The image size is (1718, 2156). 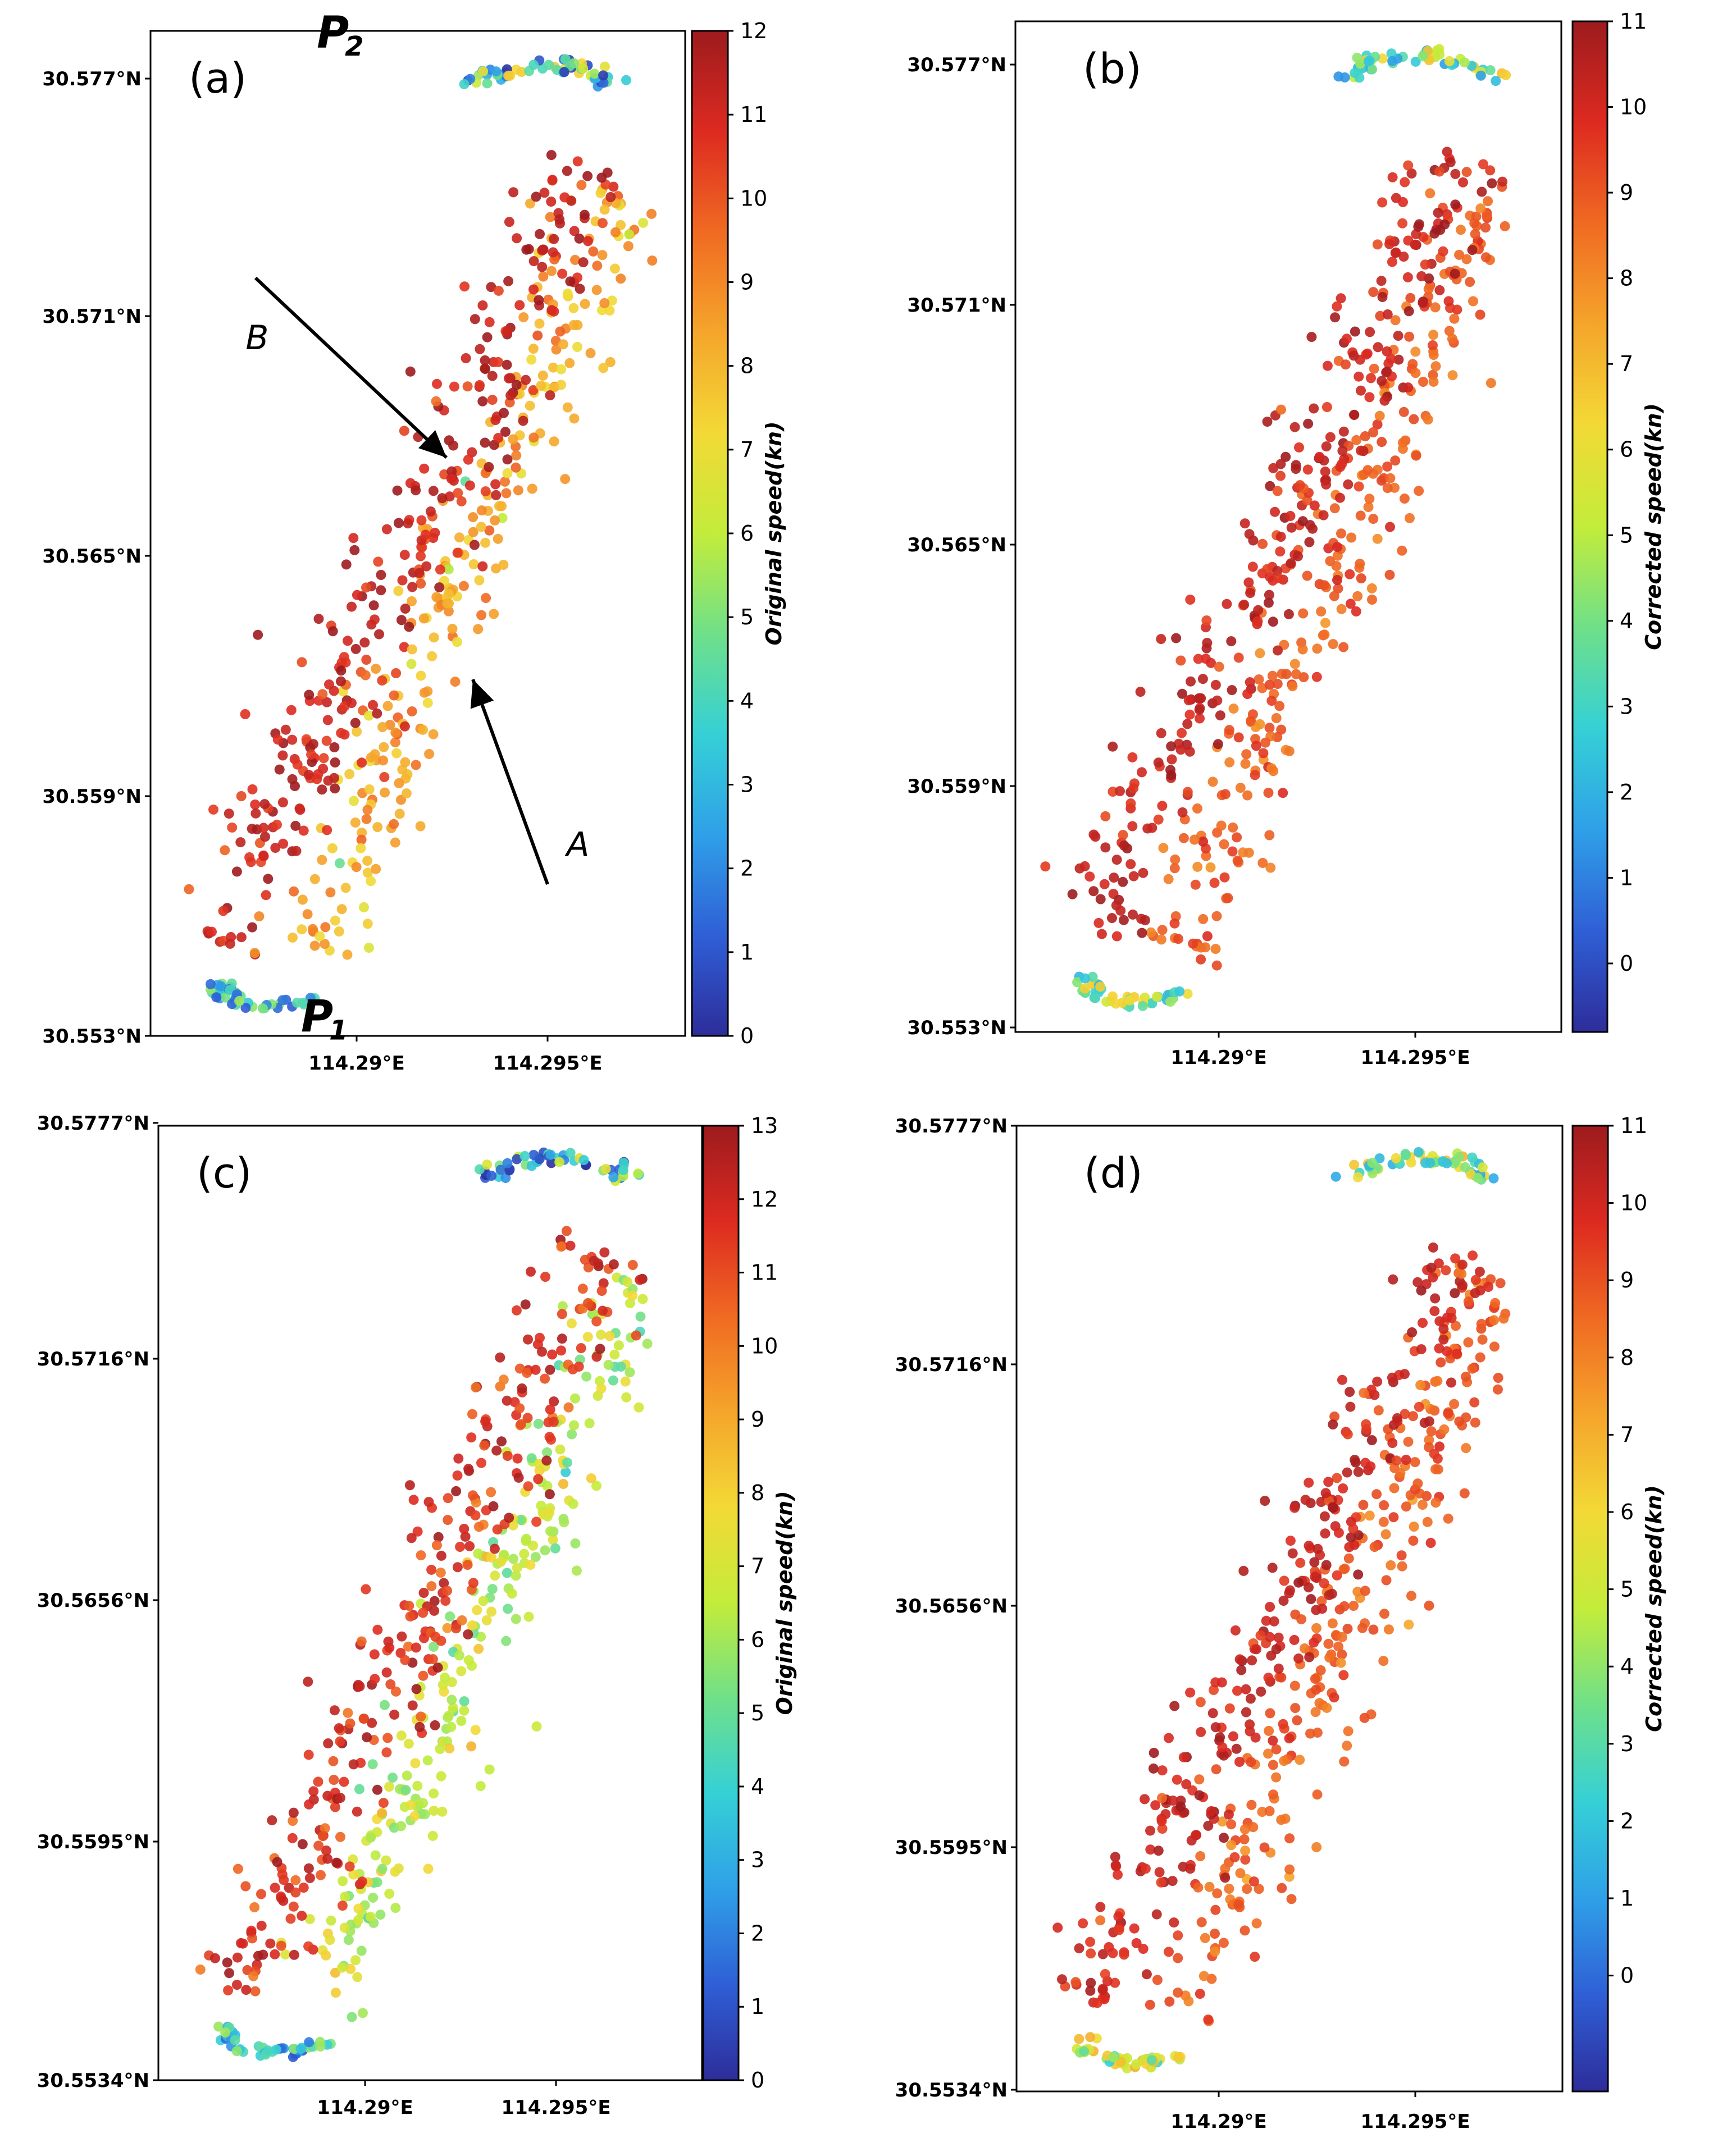 What do you see at coordinates (418, 533) in the screenshot?
I see `axes-frame` at bounding box center [418, 533].